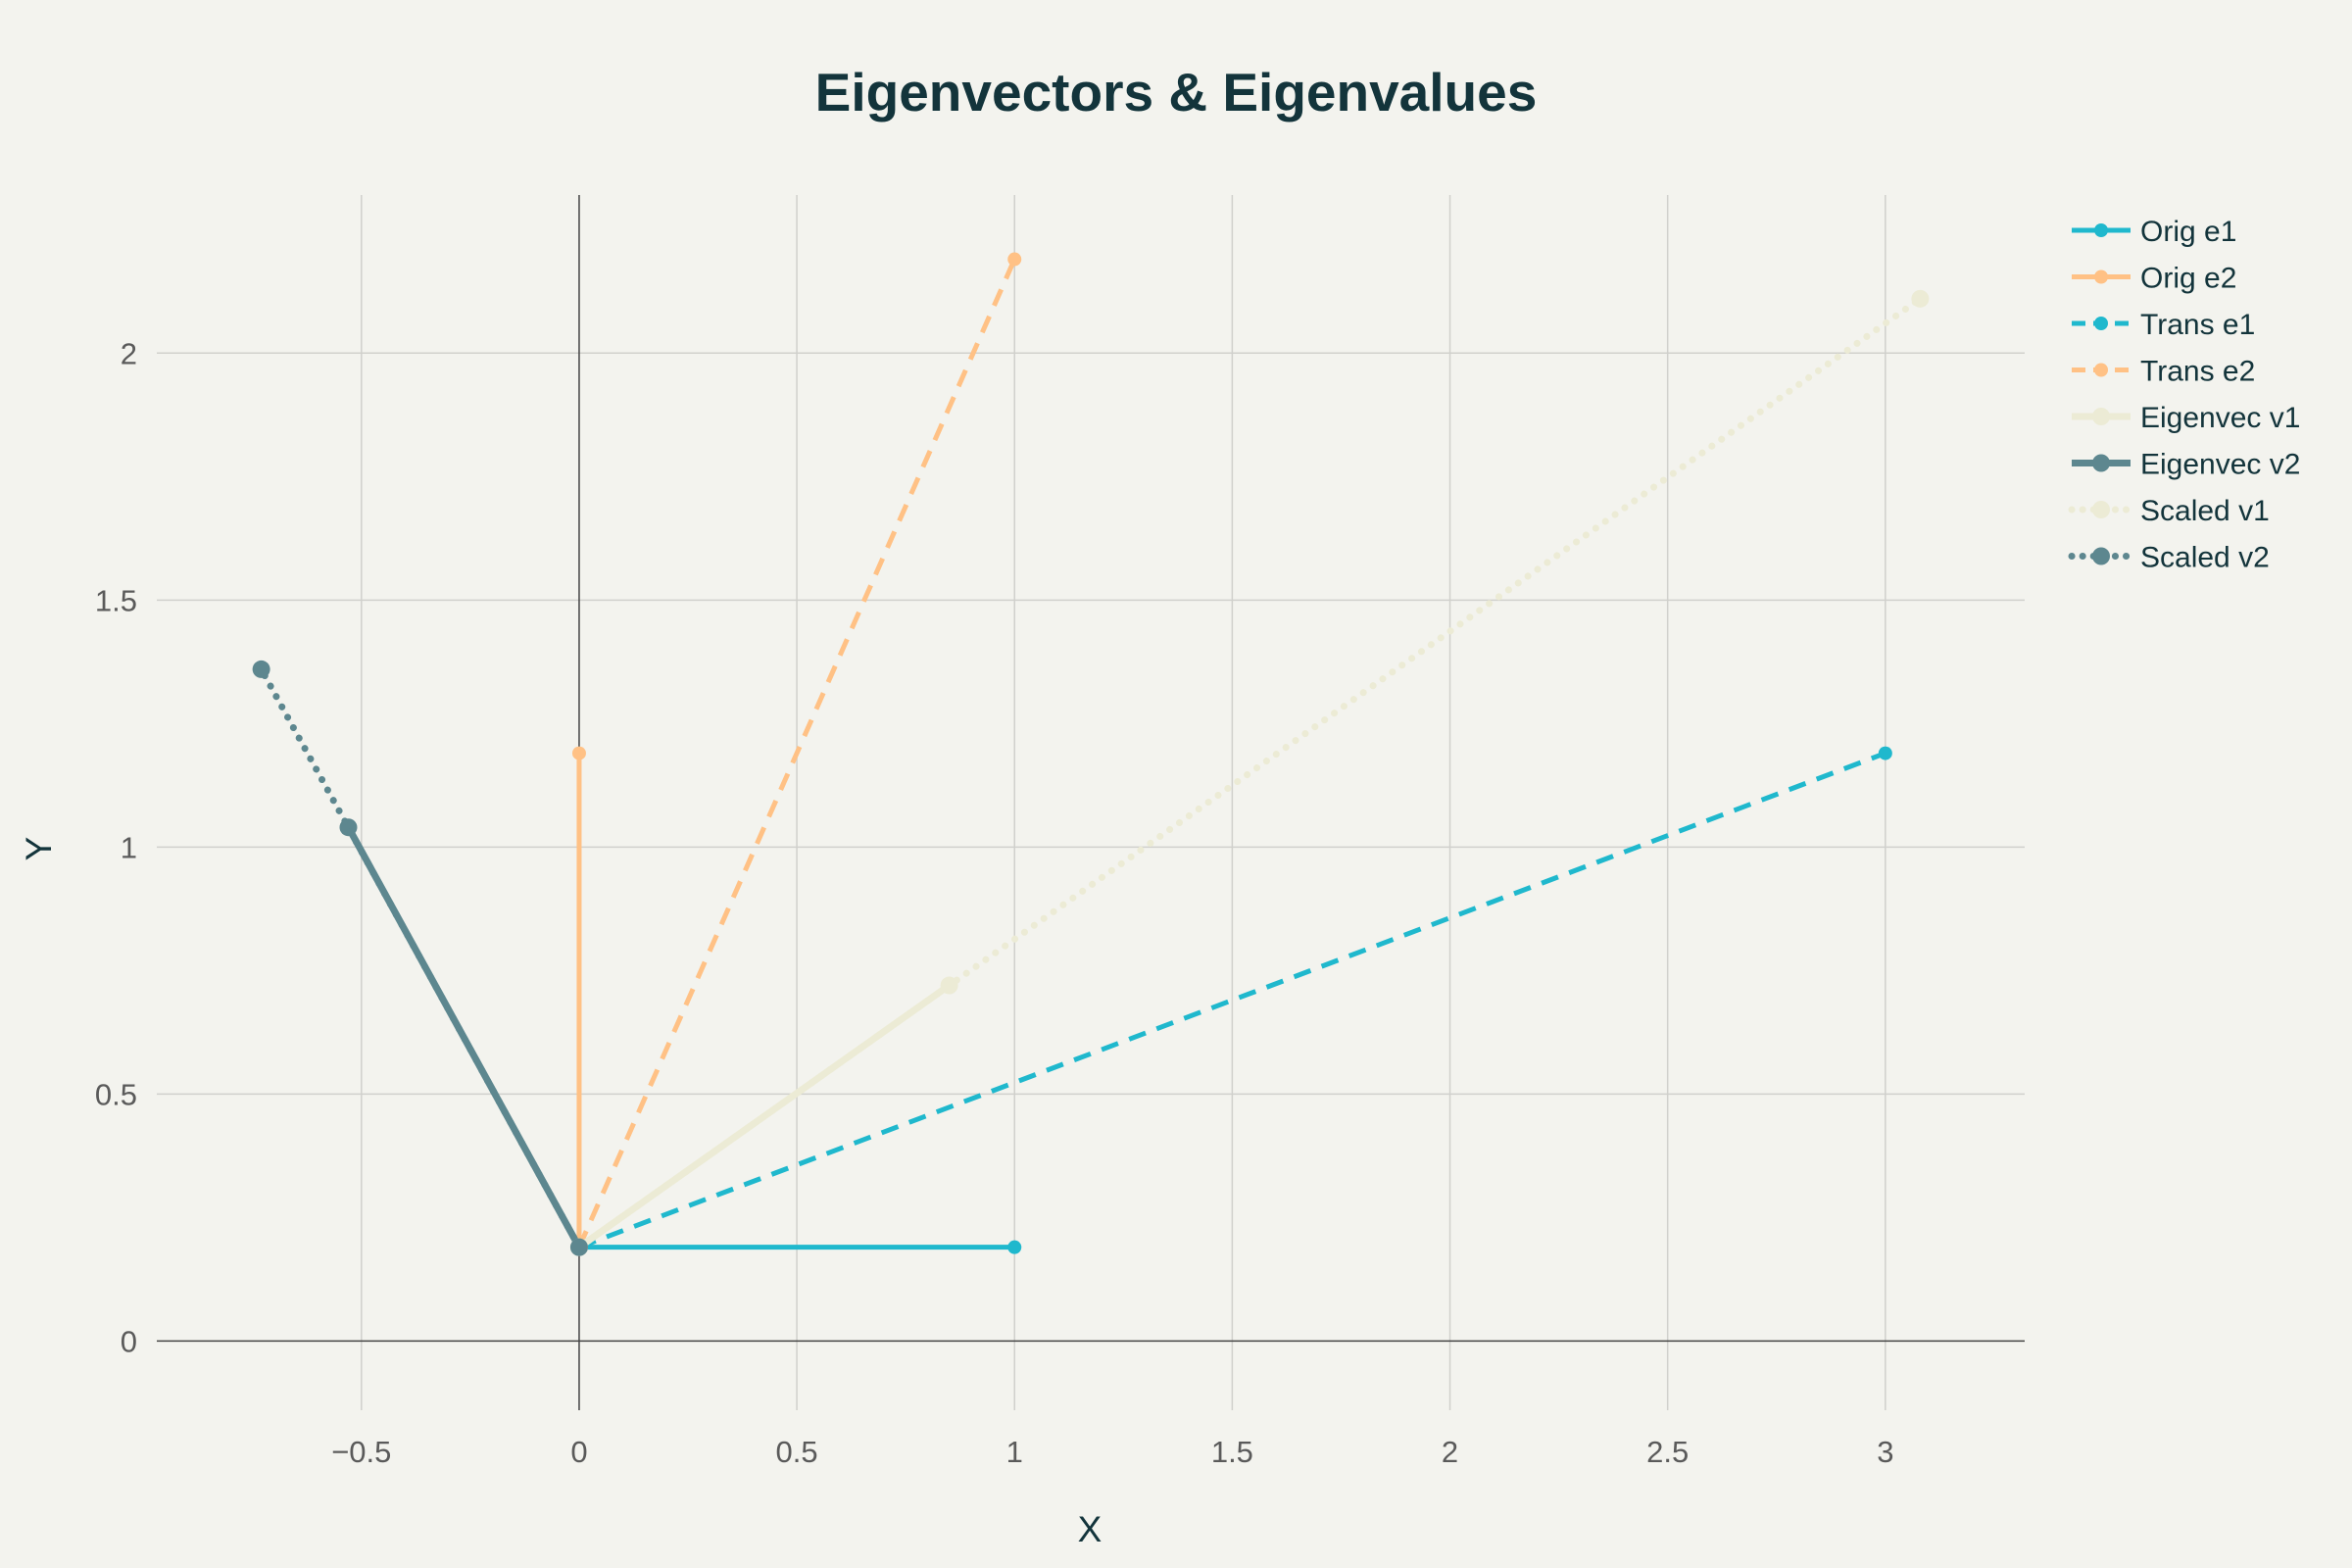  What do you see at coordinates (129, 1341) in the screenshot?
I see `y-tick-label: 0` at bounding box center [129, 1341].